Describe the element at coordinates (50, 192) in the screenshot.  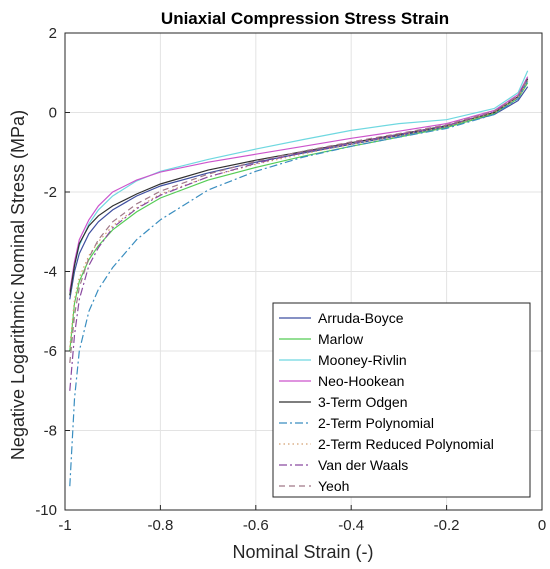
I see `y-tick-label: -2` at that location.